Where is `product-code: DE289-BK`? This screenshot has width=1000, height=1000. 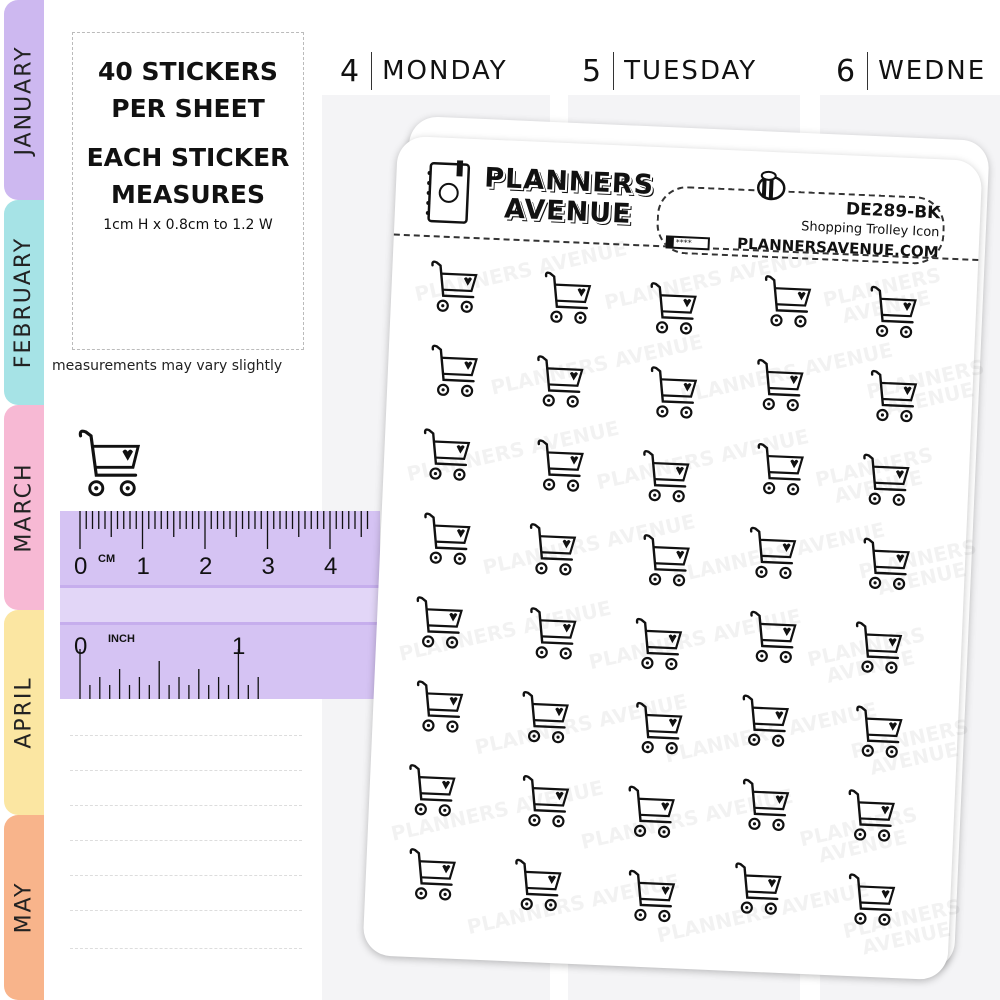
product-code: DE289-BK is located at coordinates (893, 211).